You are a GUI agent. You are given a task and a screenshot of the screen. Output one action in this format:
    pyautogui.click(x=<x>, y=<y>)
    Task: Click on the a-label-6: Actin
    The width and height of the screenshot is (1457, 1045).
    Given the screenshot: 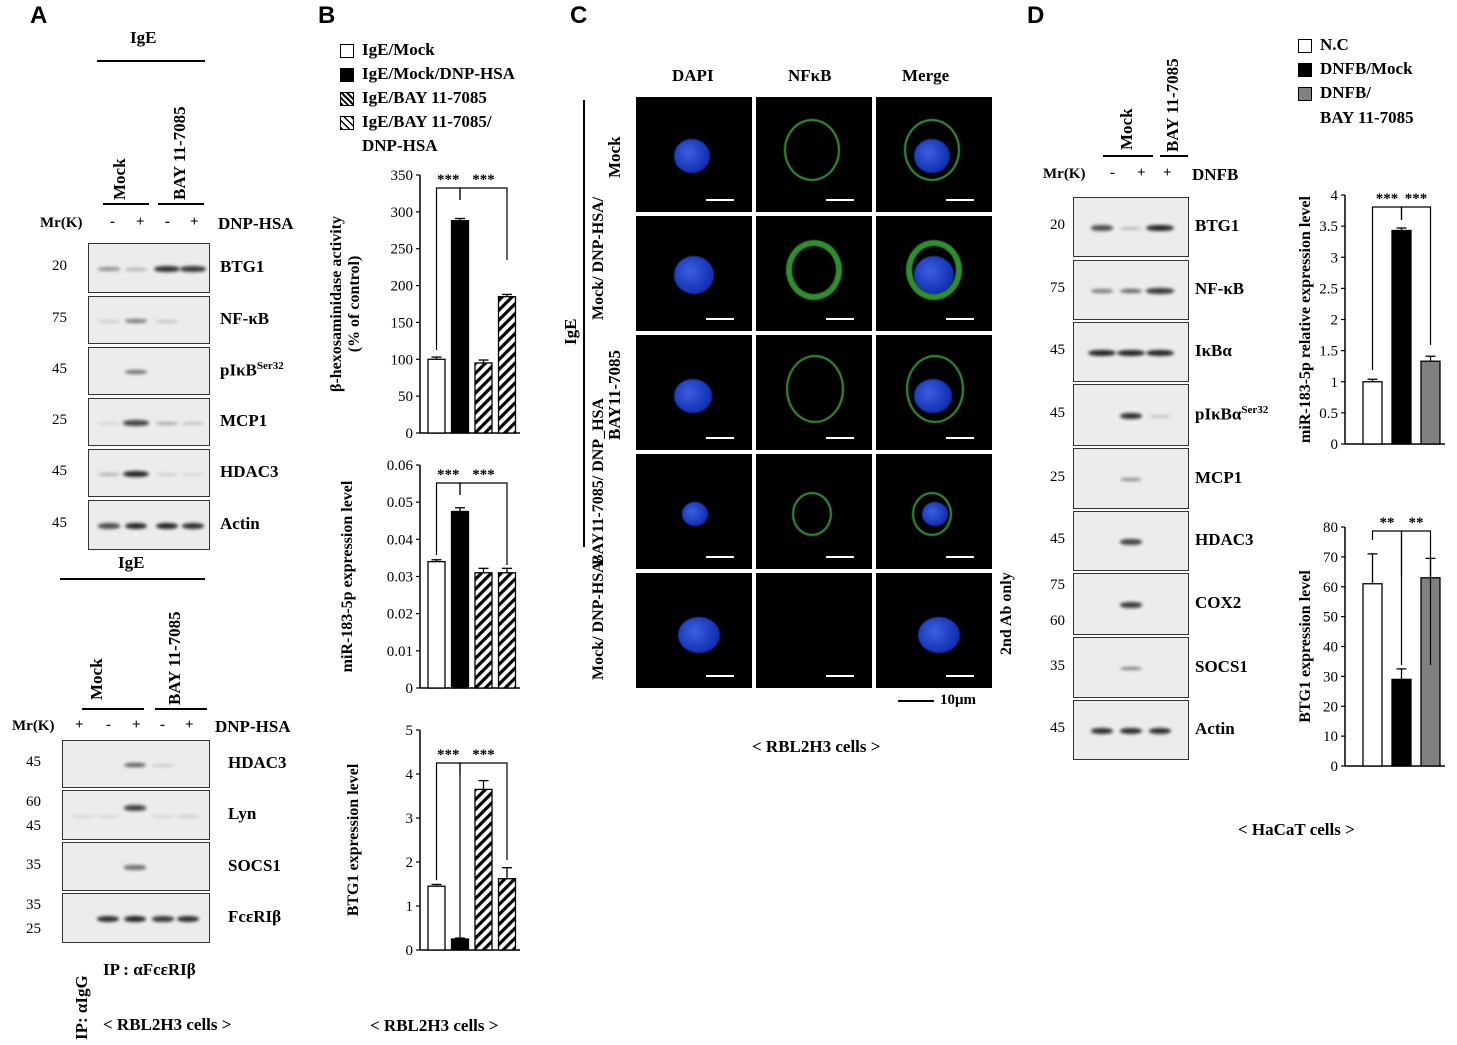 What is the action you would take?
    pyautogui.click(x=240, y=523)
    